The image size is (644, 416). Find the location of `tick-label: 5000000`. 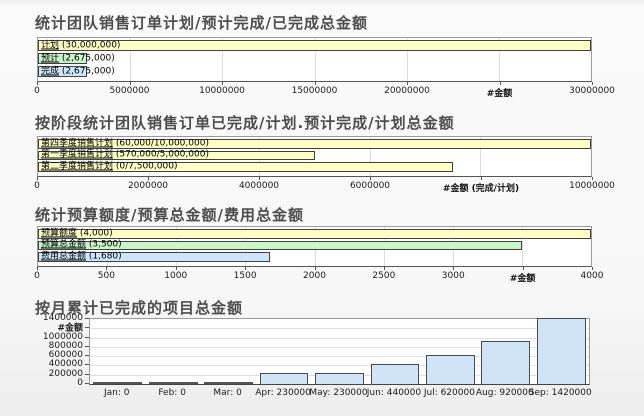

tick-label: 5000000 is located at coordinates (129, 91).